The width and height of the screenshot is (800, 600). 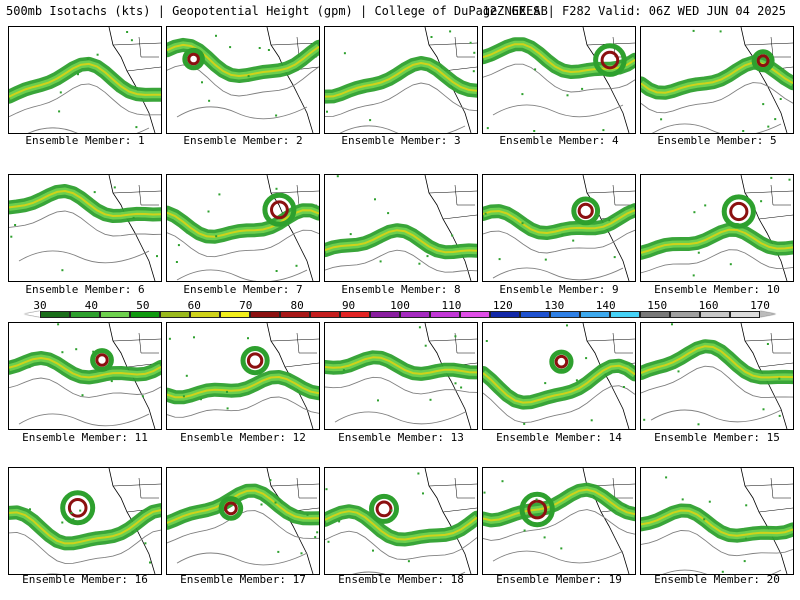 I want to click on panel-label: Ensemble Member: 9, so click(x=559, y=289).